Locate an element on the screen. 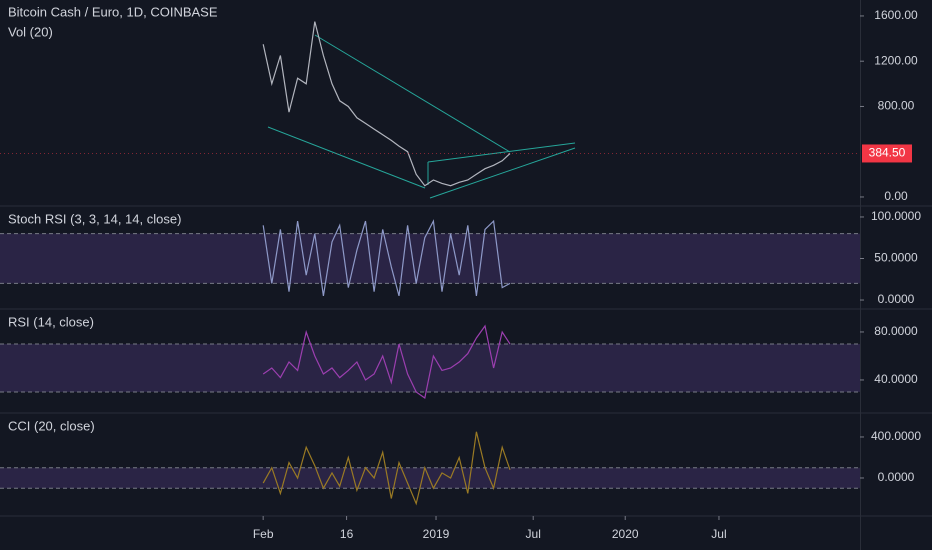 This screenshot has width=932, height=550. x-tick-label: 16 is located at coordinates (347, 534).